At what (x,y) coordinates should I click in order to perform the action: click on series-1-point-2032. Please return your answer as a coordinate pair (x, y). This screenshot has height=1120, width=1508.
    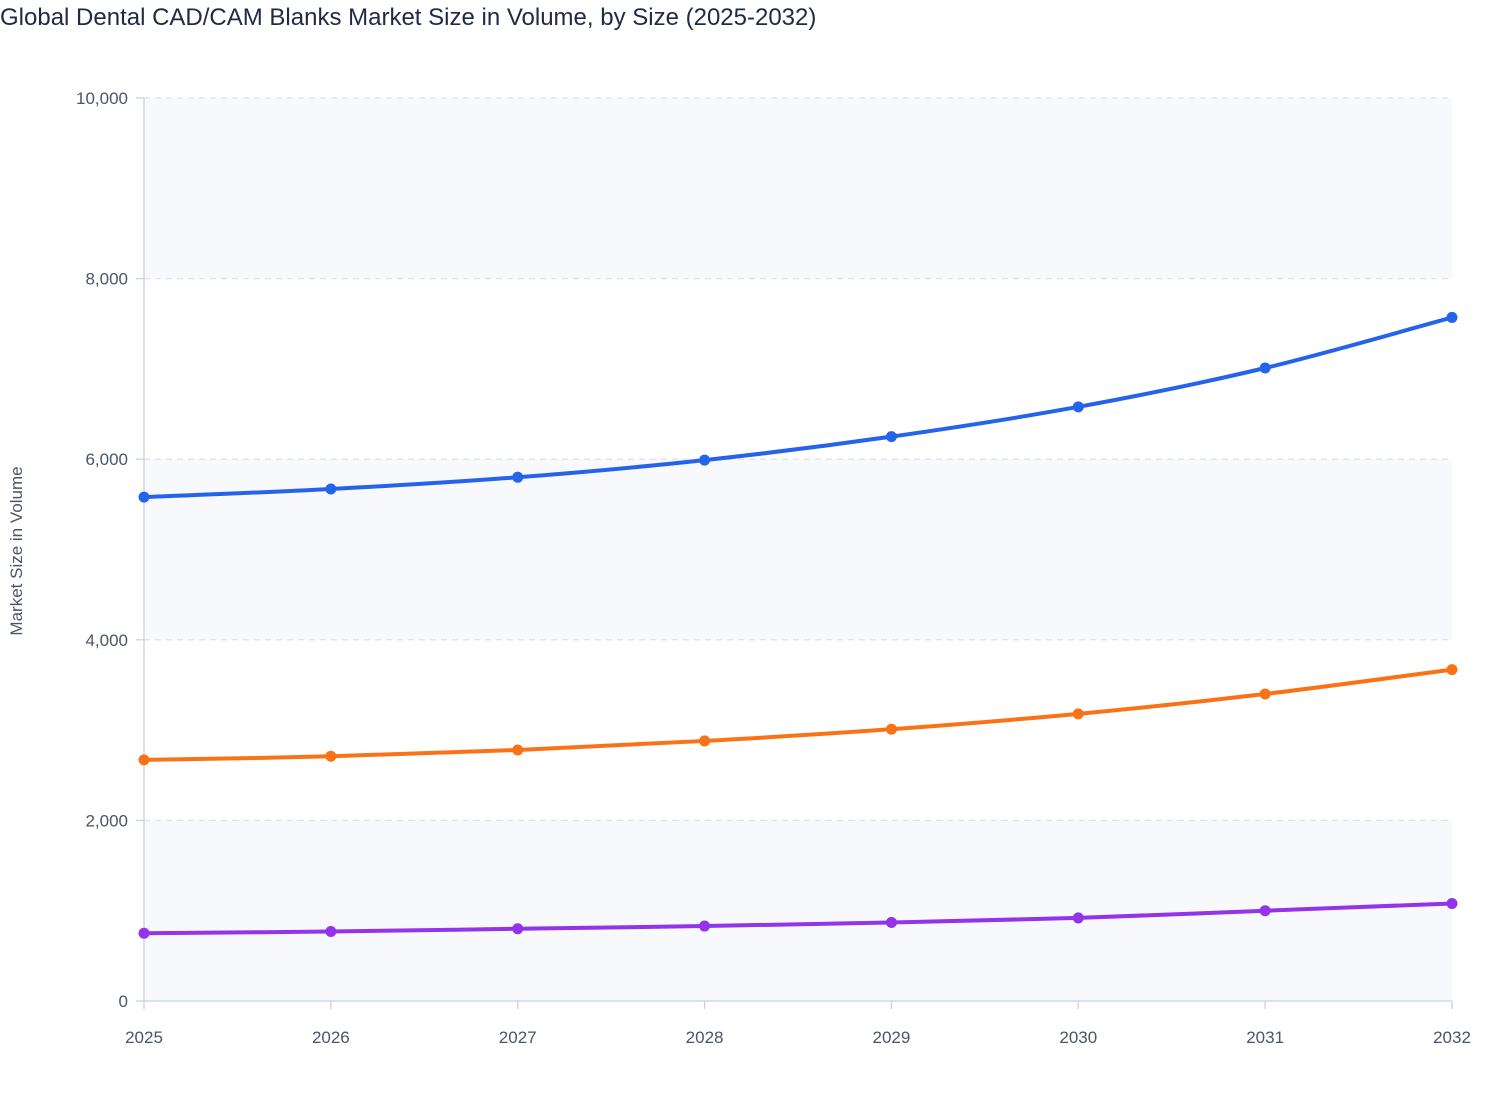
    Looking at the image, I should click on (1452, 317).